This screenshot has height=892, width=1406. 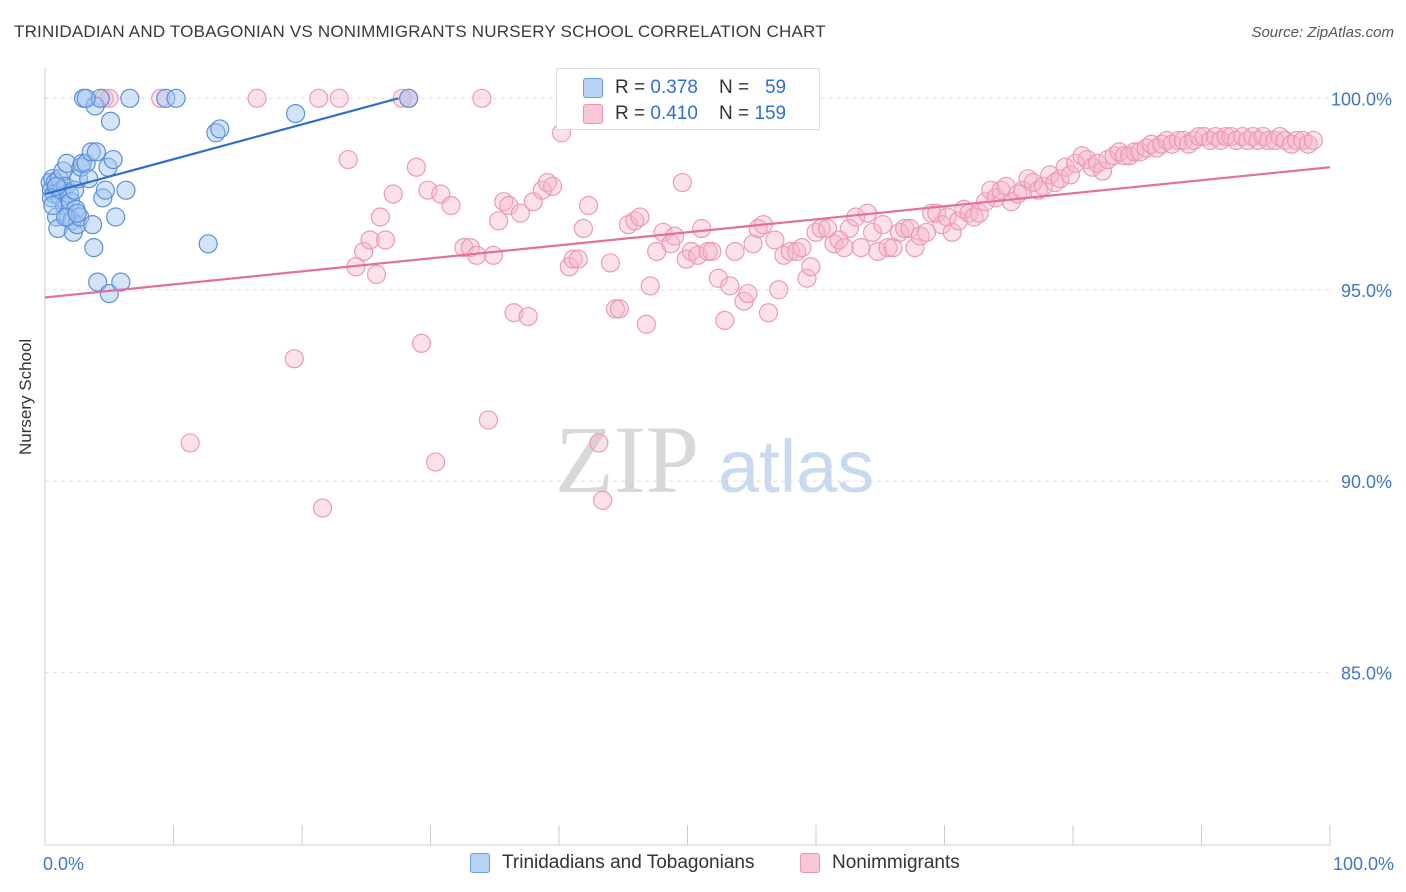 I want to click on legend-n-value: 59, so click(x=775, y=87).